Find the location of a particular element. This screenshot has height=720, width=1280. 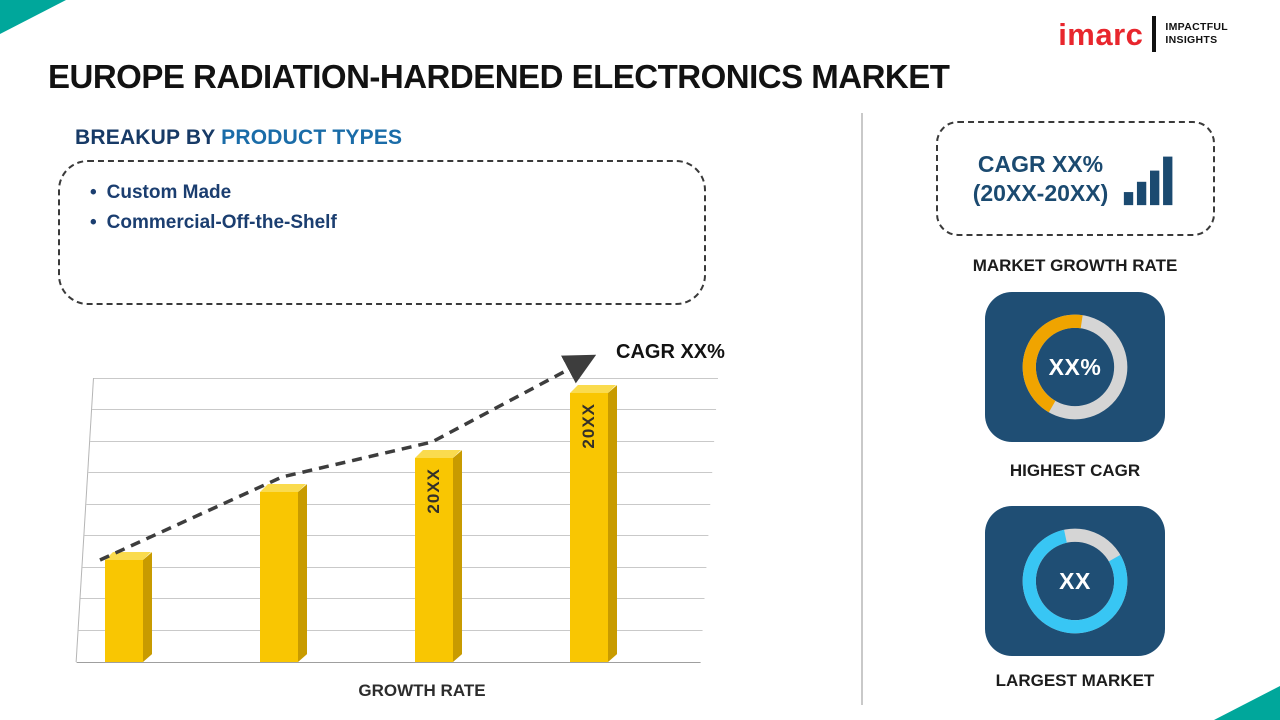

donut-value: XX% is located at coordinates (1075, 366).